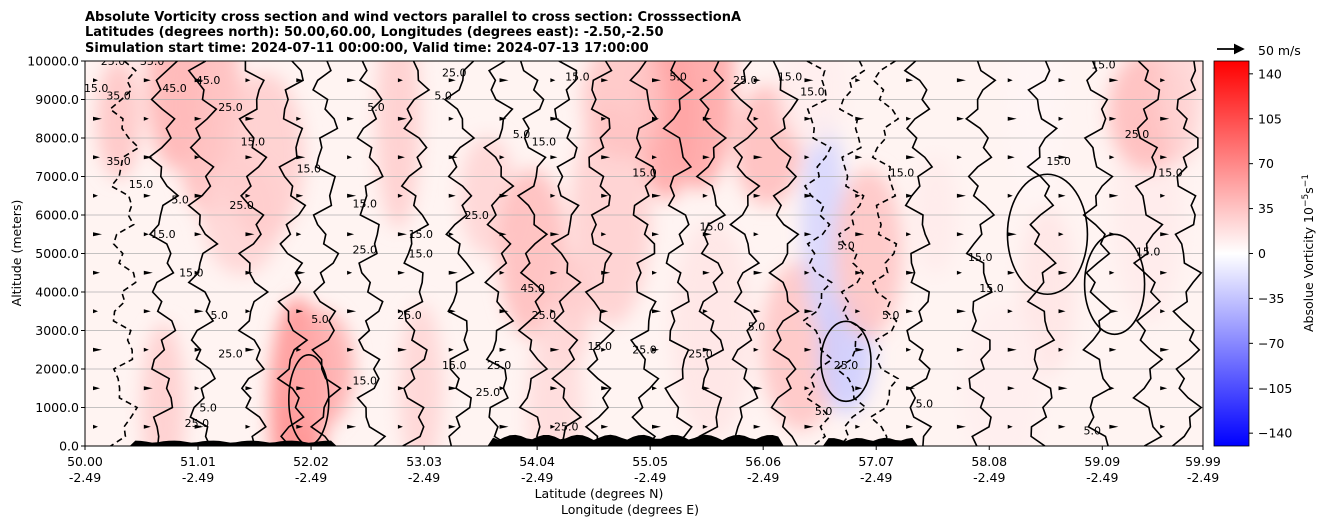  What do you see at coordinates (57, 176) in the screenshot?
I see `y-tick-label: 7000.0` at bounding box center [57, 176].